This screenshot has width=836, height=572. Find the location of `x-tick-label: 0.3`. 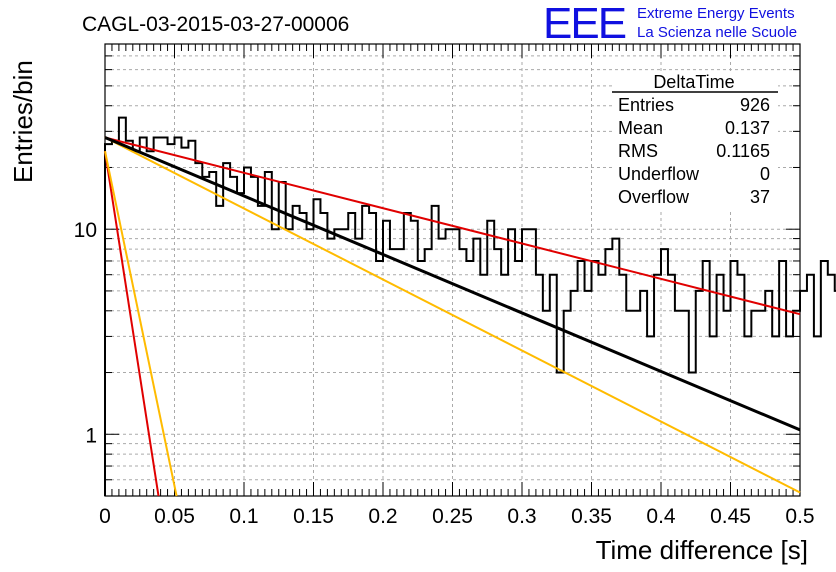

x-tick-label: 0.3 is located at coordinates (521, 516).